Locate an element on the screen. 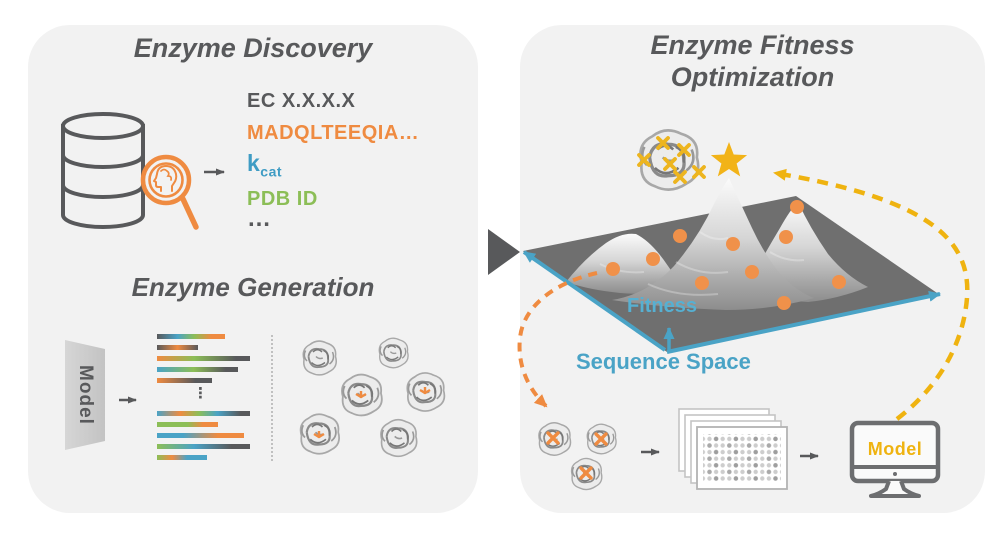 This screenshot has width=999, height=538. magnifier-brain-icon is located at coordinates (169, 192).